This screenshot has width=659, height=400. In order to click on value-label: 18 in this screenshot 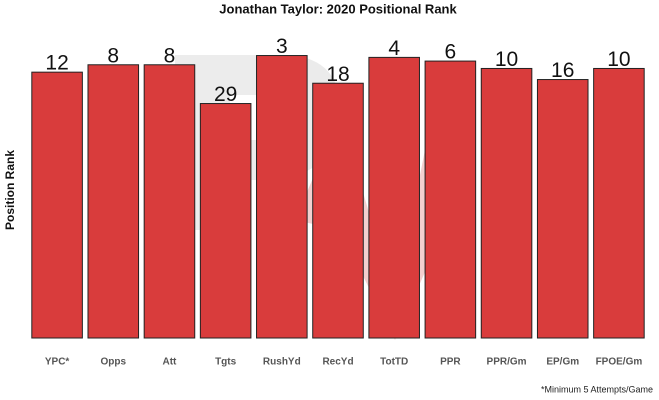, I will do `click(337, 74)`.